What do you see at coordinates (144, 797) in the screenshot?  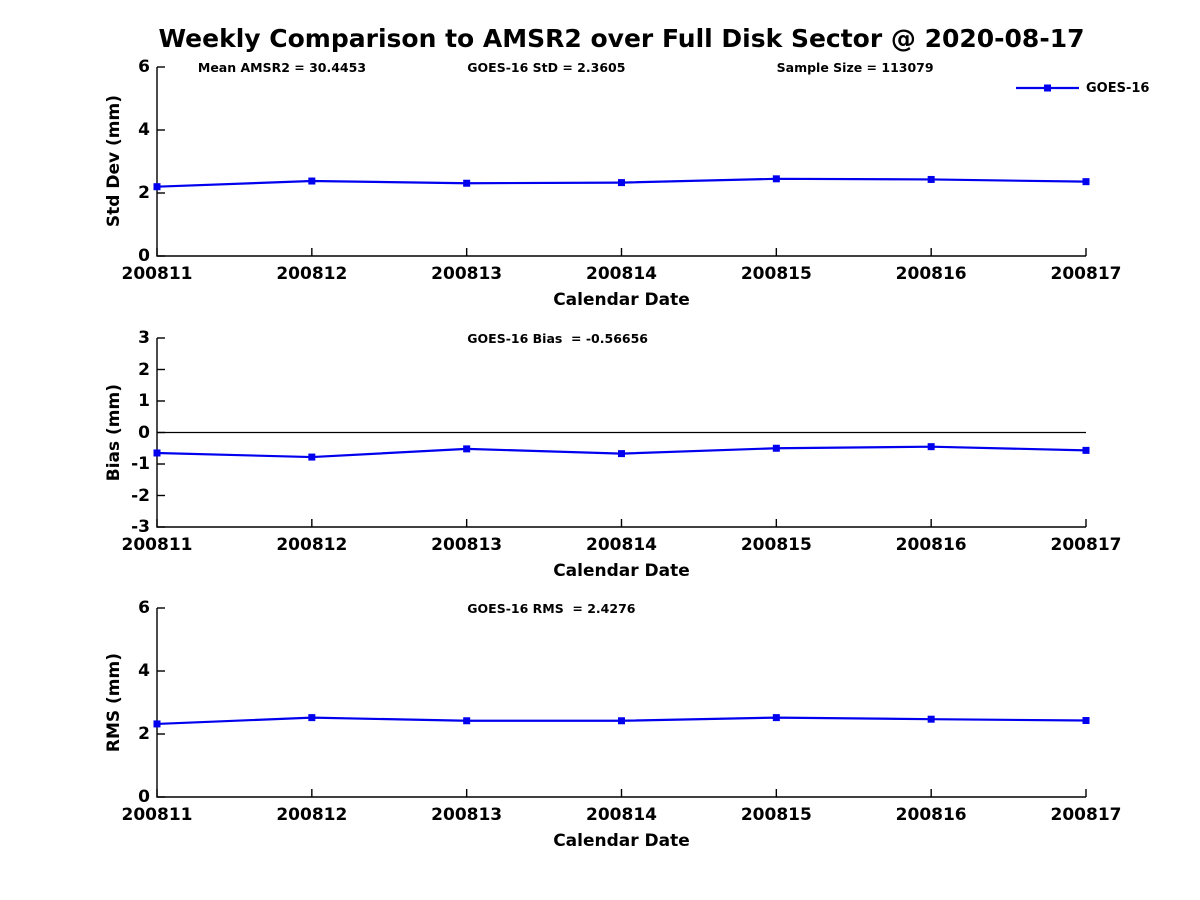 I see `y-tick-label-rms: 0` at bounding box center [144, 797].